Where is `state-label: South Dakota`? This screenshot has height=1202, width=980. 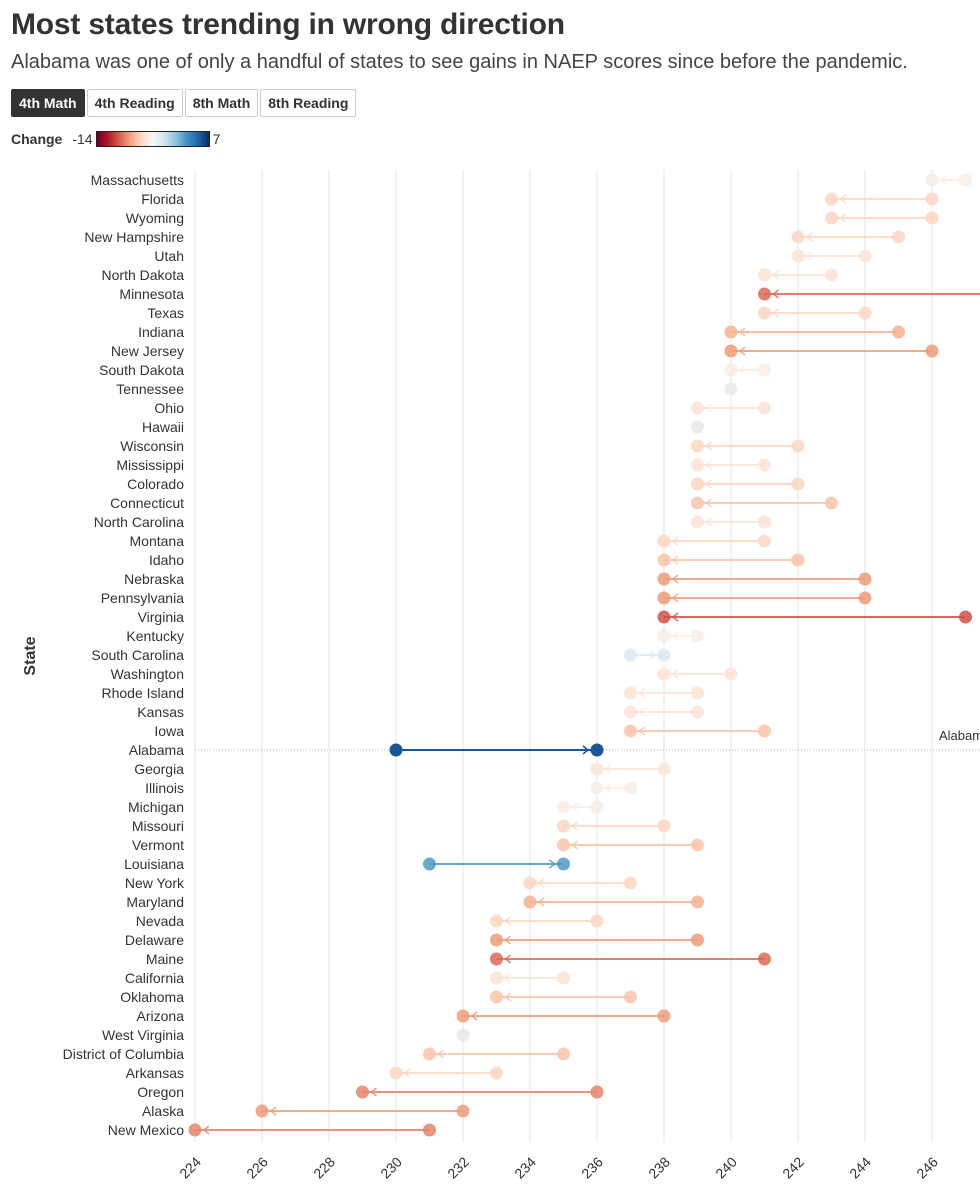 state-label: South Dakota is located at coordinates (141, 370).